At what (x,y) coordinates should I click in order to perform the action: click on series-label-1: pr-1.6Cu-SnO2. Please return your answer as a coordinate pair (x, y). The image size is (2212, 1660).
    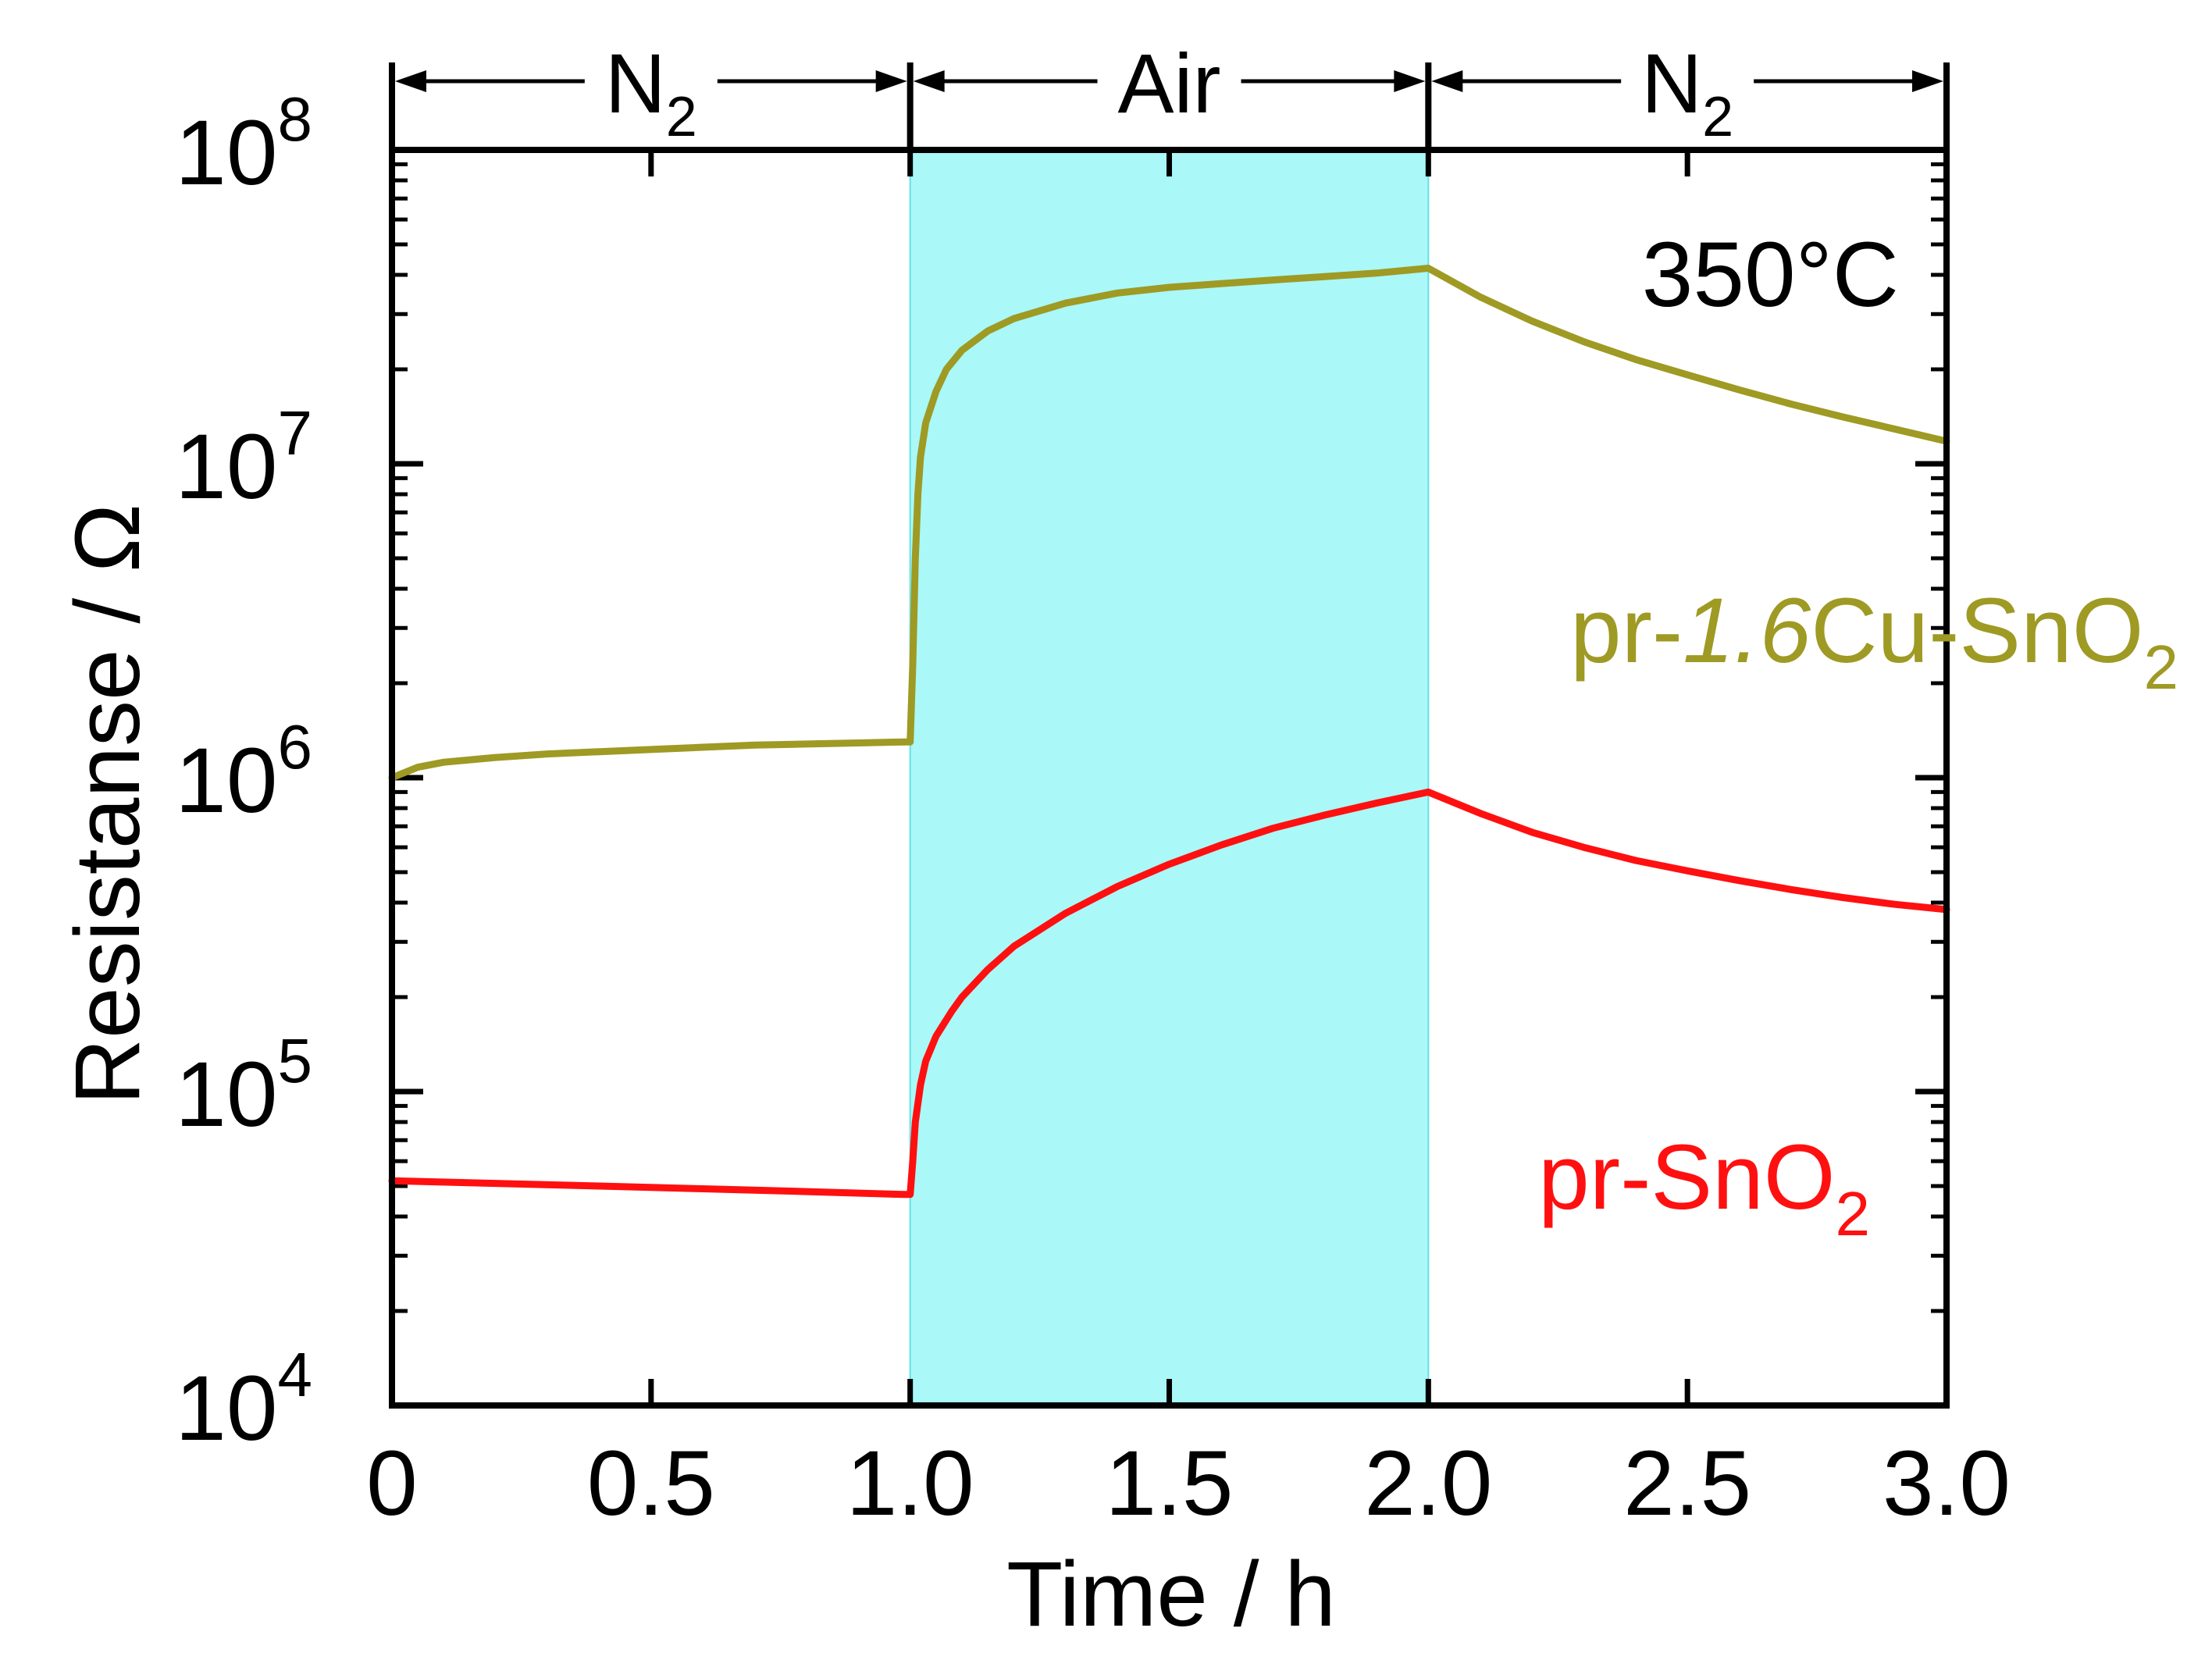
    Looking at the image, I should click on (1874, 640).